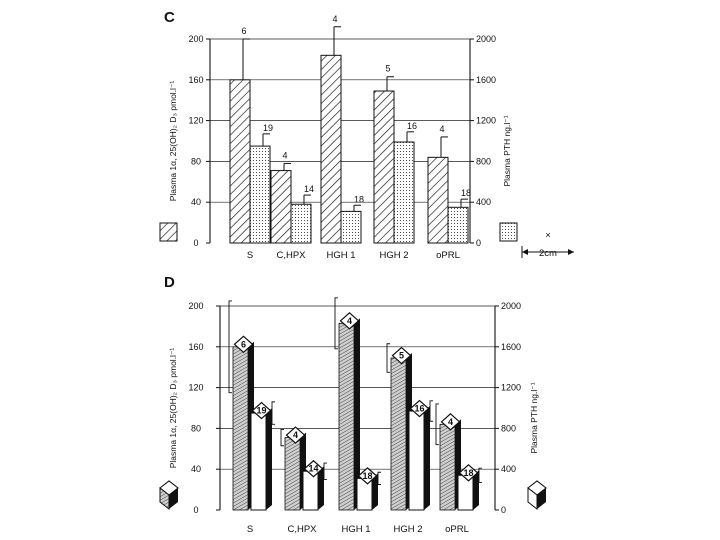  What do you see at coordinates (169, 17) in the screenshot?
I see `panel-letter: C` at bounding box center [169, 17].